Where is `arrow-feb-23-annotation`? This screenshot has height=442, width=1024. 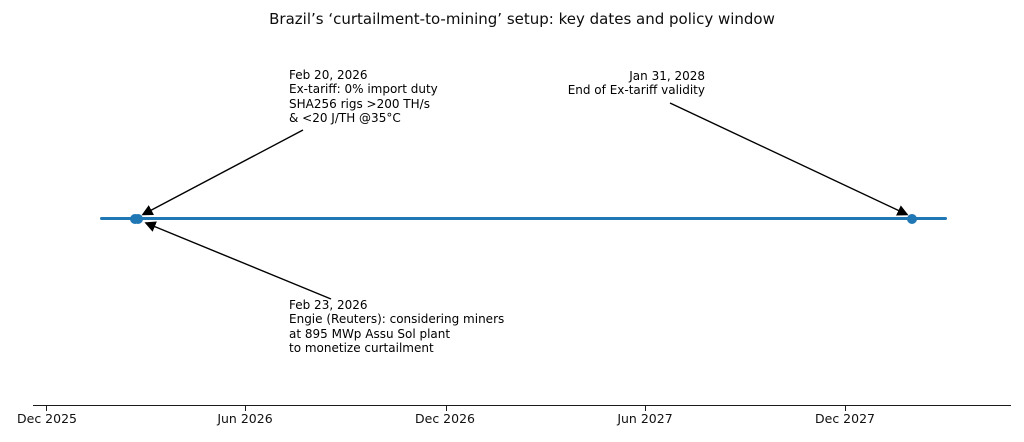 arrow-feb-23-annotation is located at coordinates (238, 260).